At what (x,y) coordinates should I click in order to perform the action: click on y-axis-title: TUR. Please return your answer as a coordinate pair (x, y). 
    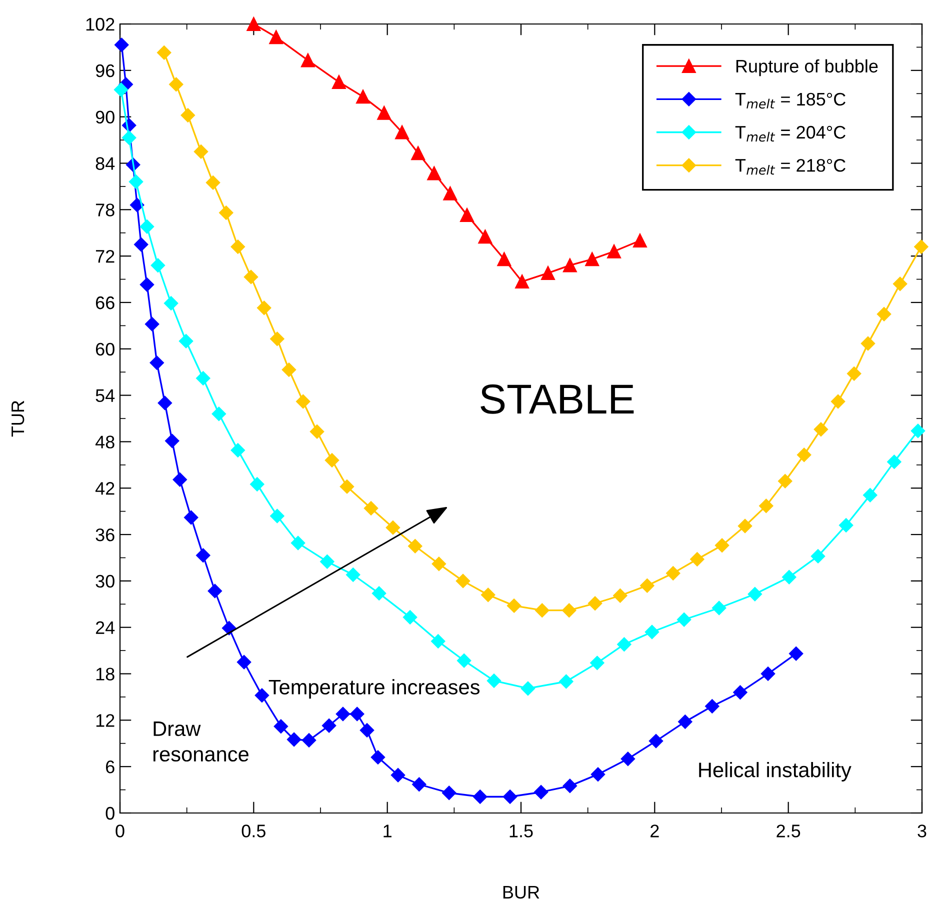
    Looking at the image, I should click on (18, 418).